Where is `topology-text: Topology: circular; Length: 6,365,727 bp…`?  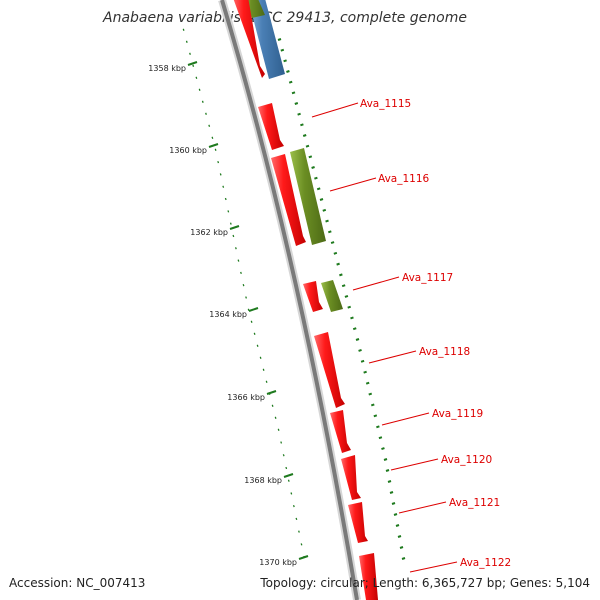
topology-text: Topology: circular; Length: 6,365,727 bp… is located at coordinates (425, 583).